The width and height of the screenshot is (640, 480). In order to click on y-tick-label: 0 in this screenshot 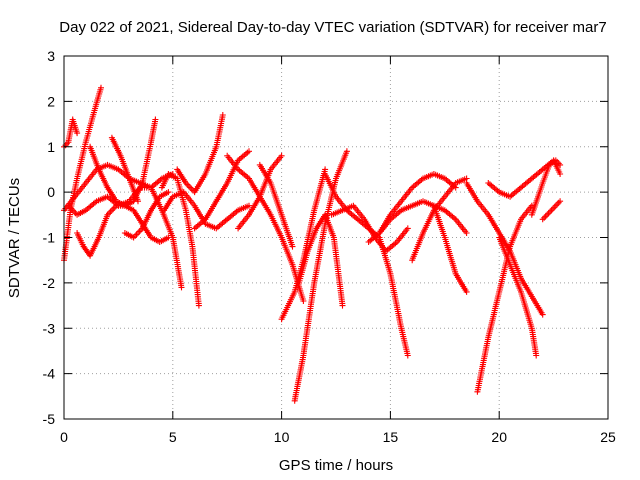, I will do `click(51, 192)`.